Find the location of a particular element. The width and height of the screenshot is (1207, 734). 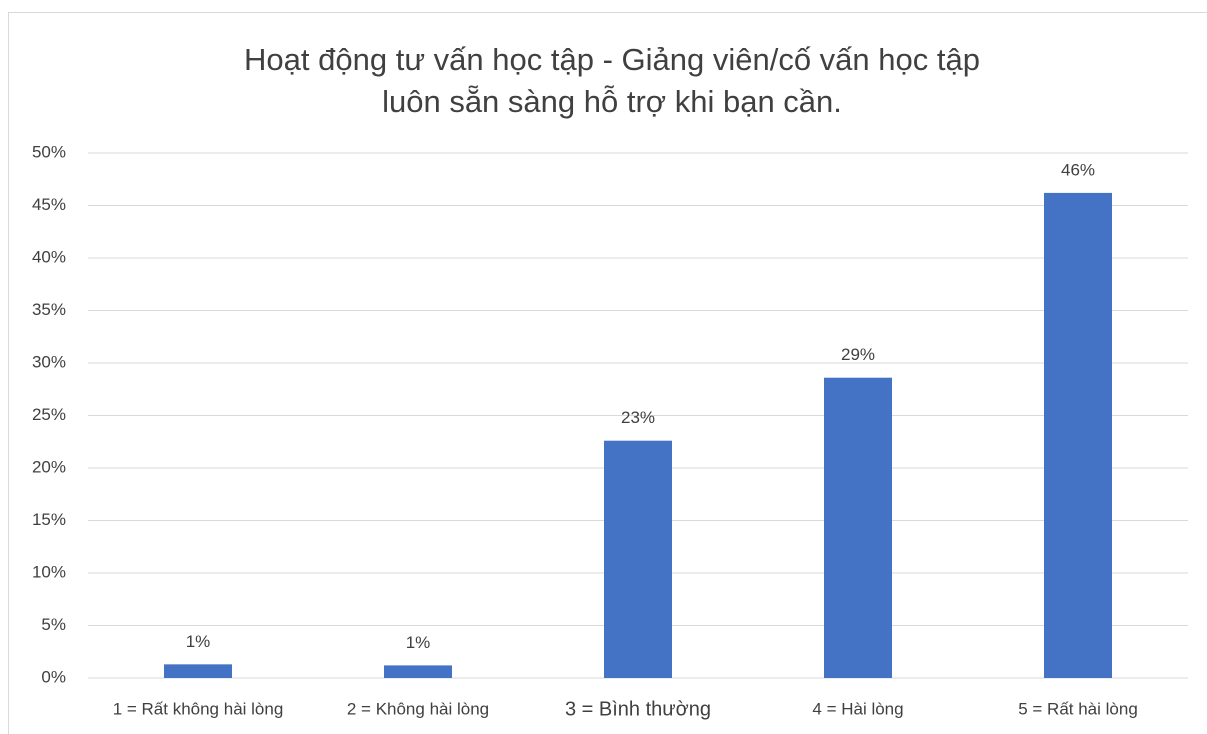

y-tick-label: 5% is located at coordinates (53, 624).